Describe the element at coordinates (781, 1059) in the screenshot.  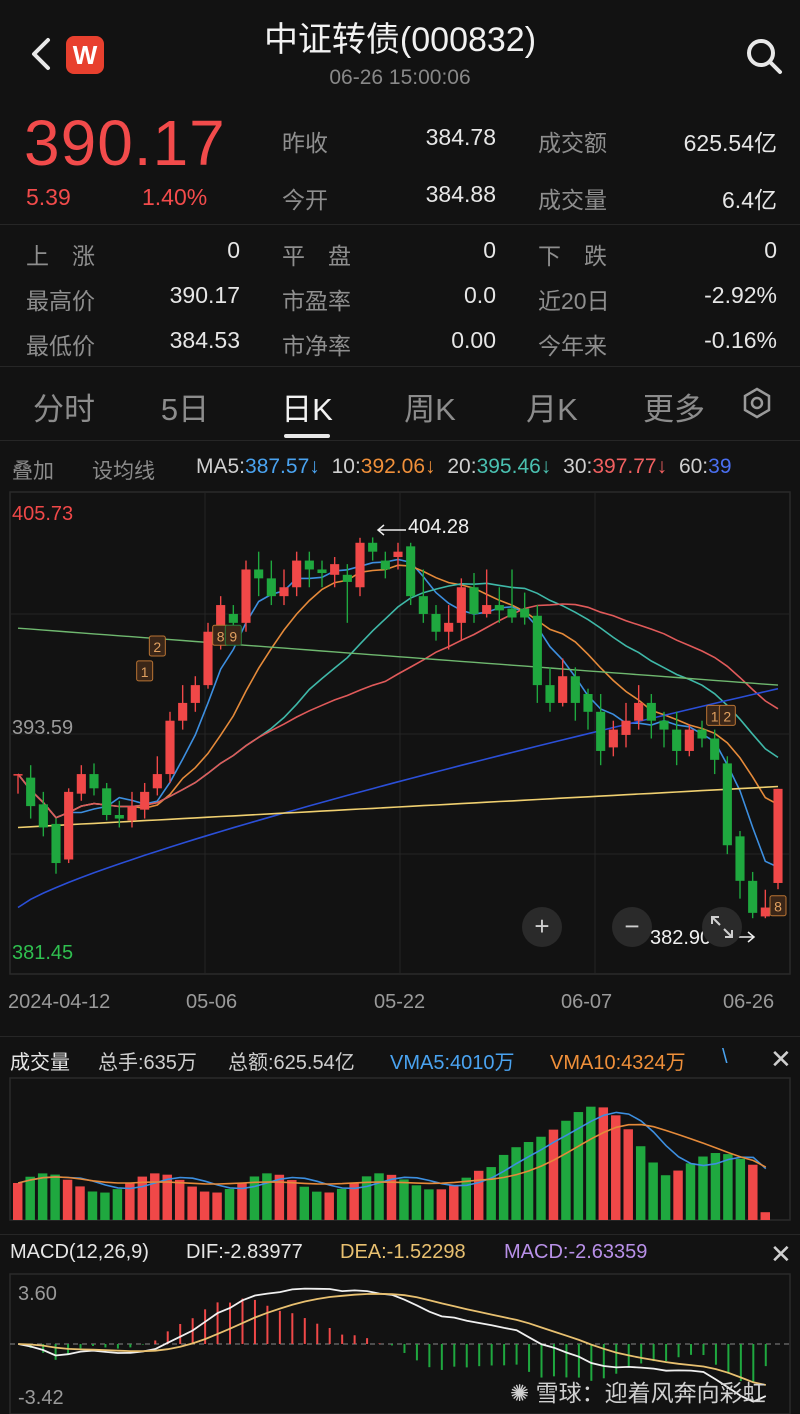
I see `volume-close-icon: ✕` at that location.